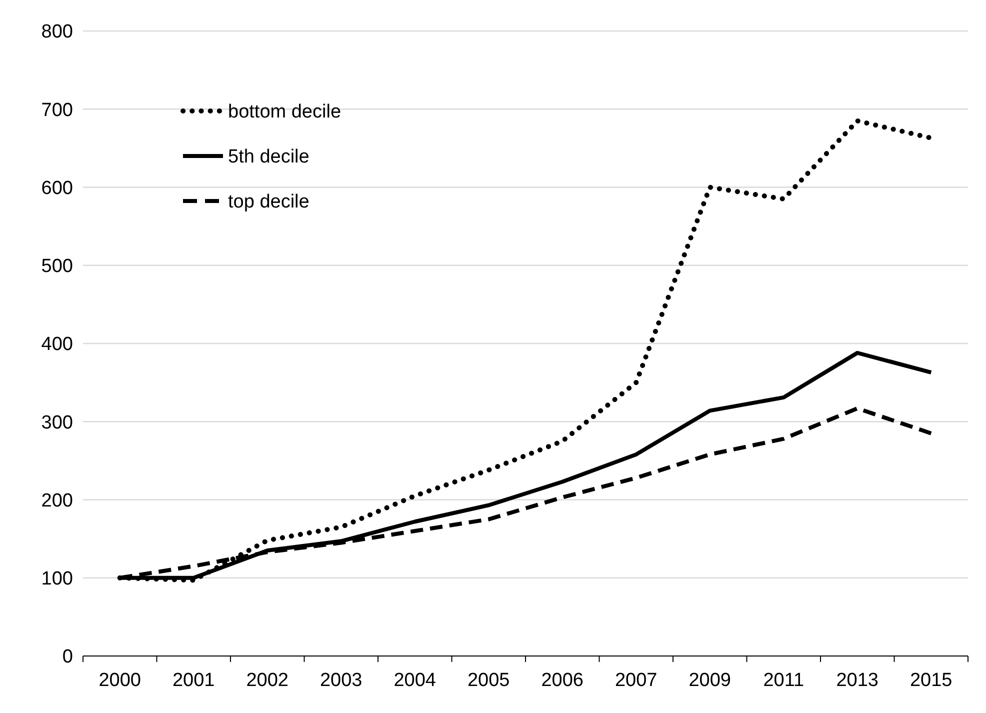 The image size is (986, 713). I want to click on x-tick-label: 2002, so click(267, 680).